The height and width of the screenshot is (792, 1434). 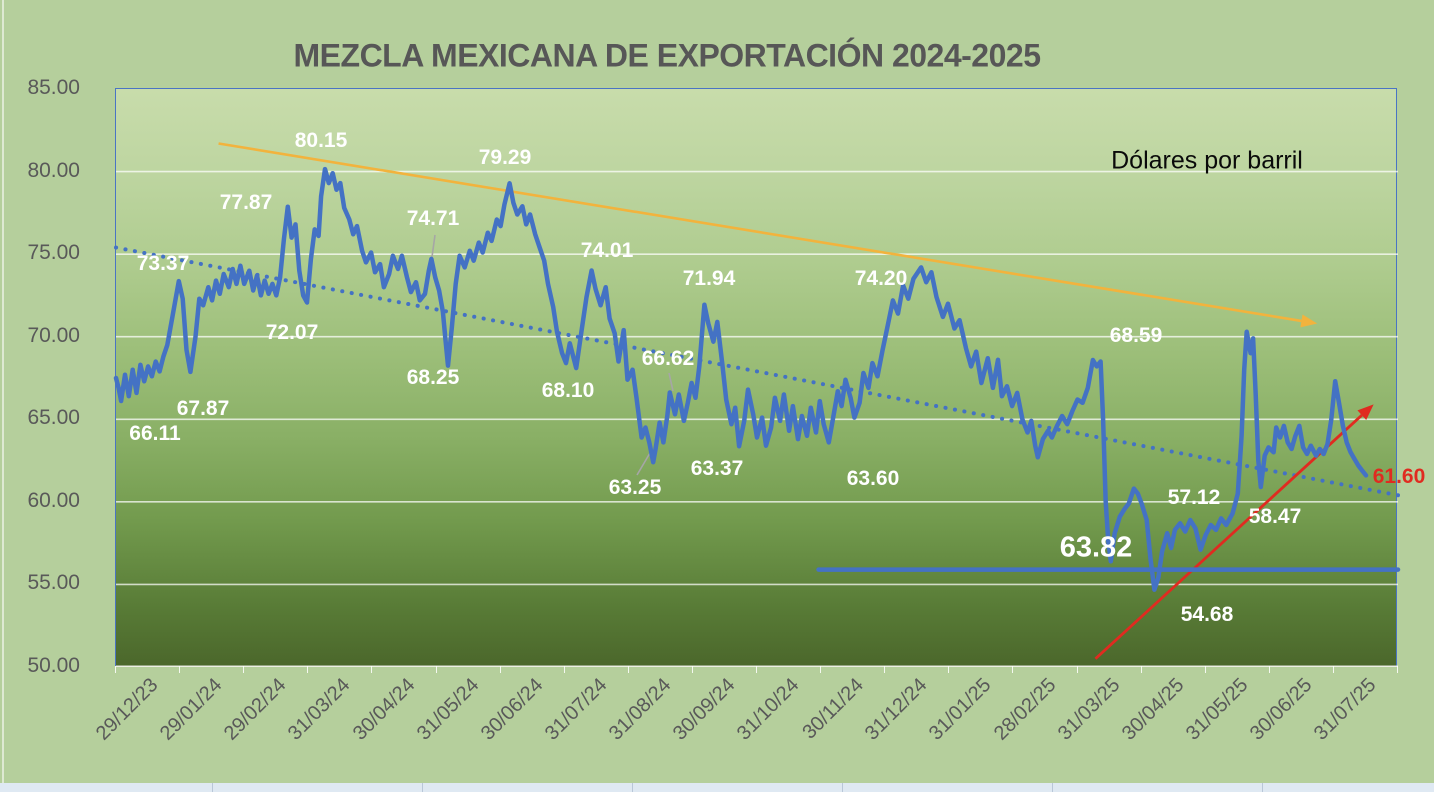 I want to click on data-label: 71.94, so click(x=709, y=278).